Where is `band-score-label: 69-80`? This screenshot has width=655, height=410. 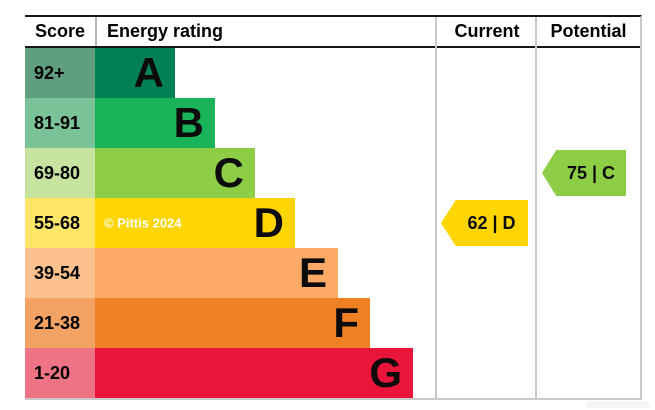 band-score-label: 69-80 is located at coordinates (57, 172).